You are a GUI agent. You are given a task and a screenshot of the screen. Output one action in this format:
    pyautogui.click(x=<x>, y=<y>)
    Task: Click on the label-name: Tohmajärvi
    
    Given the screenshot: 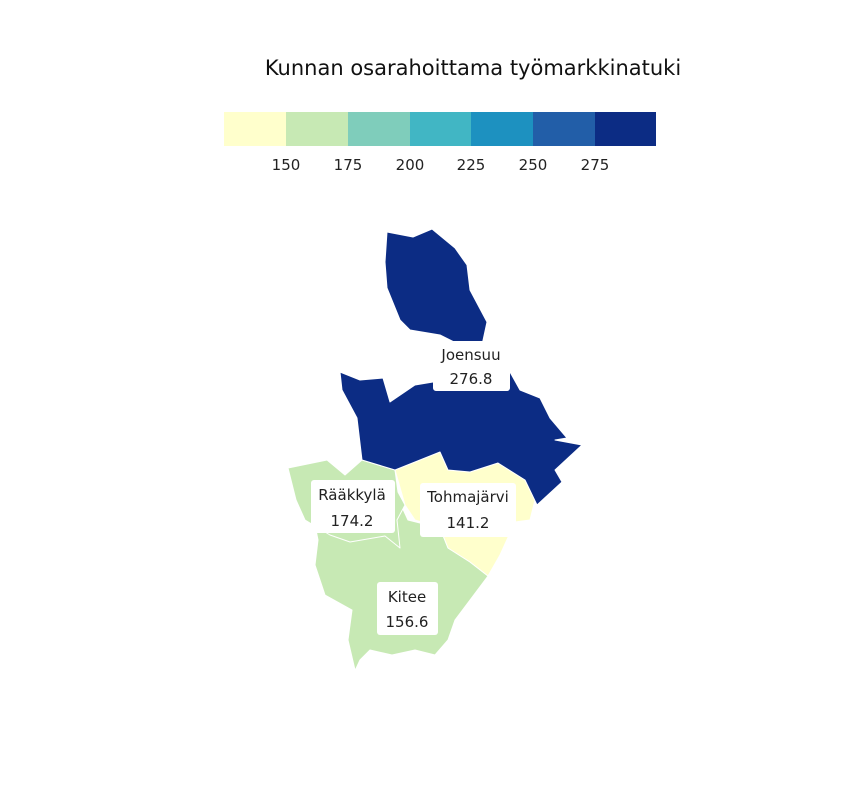 What is the action you would take?
    pyautogui.click(x=467, y=497)
    